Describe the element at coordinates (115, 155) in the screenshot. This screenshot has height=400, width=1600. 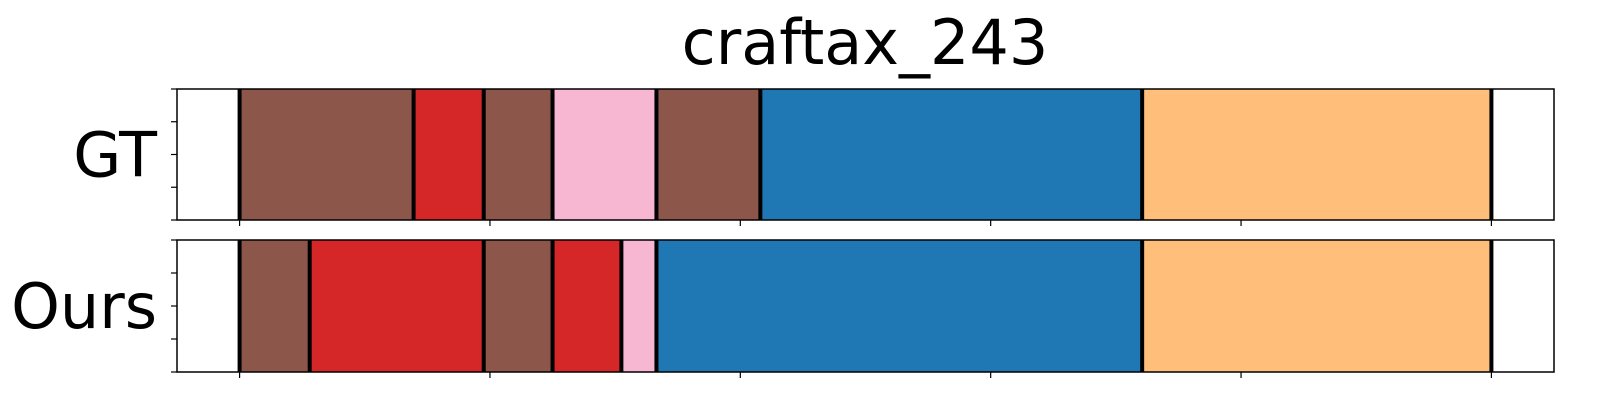
I see `row-label: GT` at that location.